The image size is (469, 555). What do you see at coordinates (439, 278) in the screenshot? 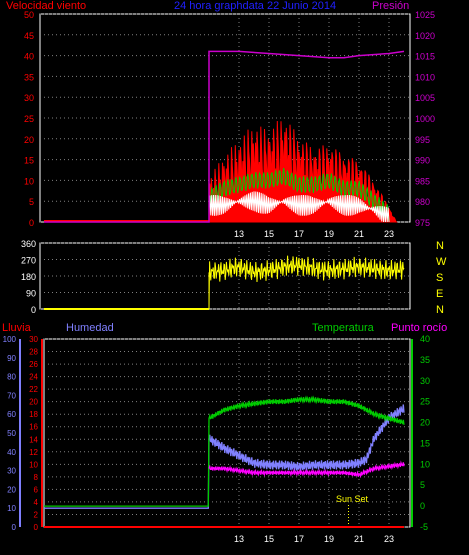
I see `compass-label: S` at bounding box center [439, 278].